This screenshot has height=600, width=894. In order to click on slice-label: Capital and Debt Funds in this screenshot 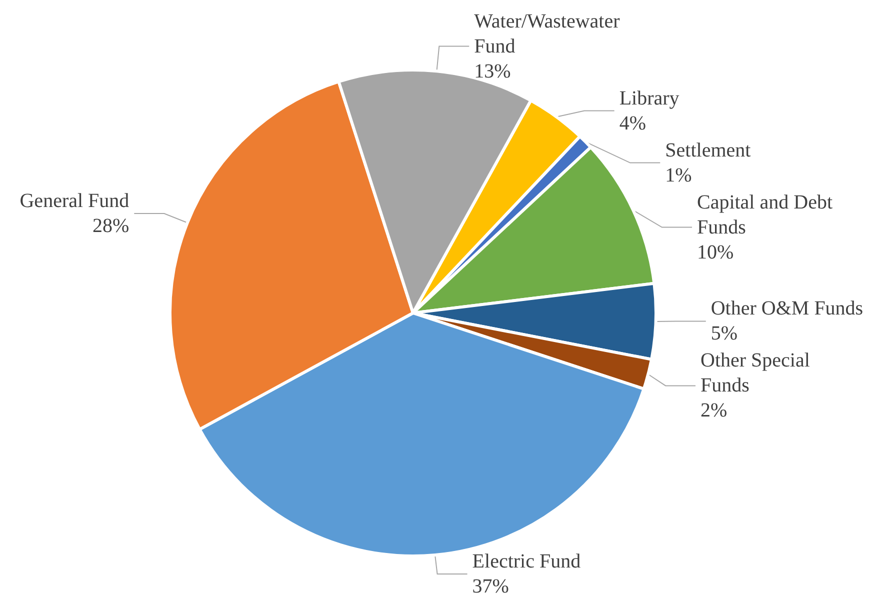, I will do `click(767, 214)`.